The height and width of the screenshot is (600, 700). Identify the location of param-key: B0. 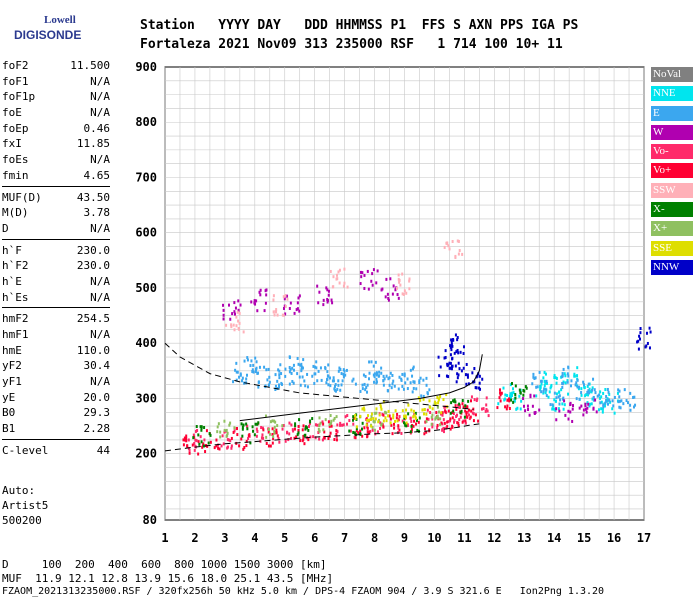
(9, 413).